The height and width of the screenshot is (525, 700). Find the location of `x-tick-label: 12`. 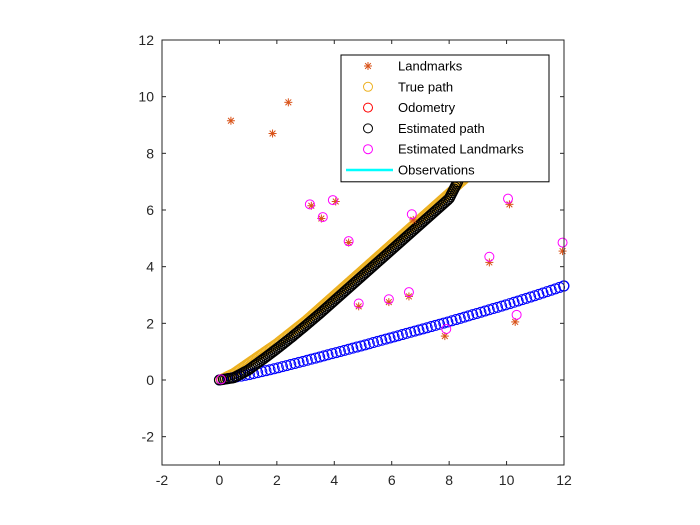

x-tick-label: 12 is located at coordinates (564, 480).